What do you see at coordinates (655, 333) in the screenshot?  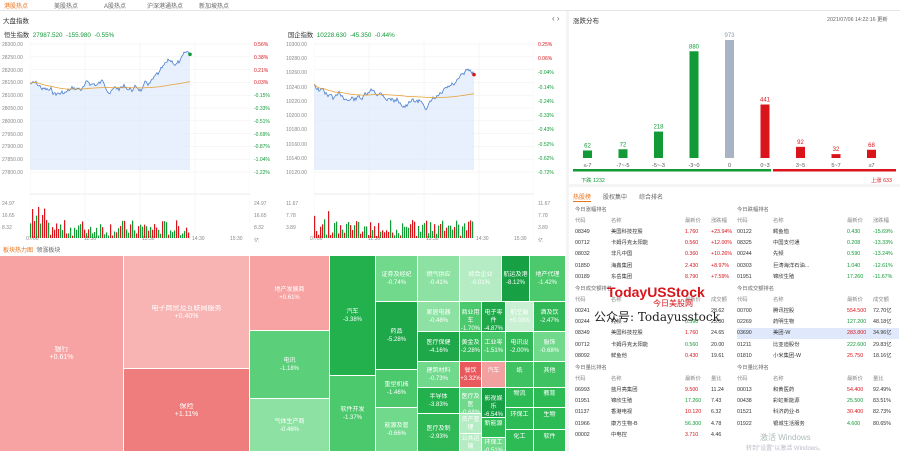 I see `table-row: 08349 美国科技控股 1.760 24.65` at bounding box center [655, 333].